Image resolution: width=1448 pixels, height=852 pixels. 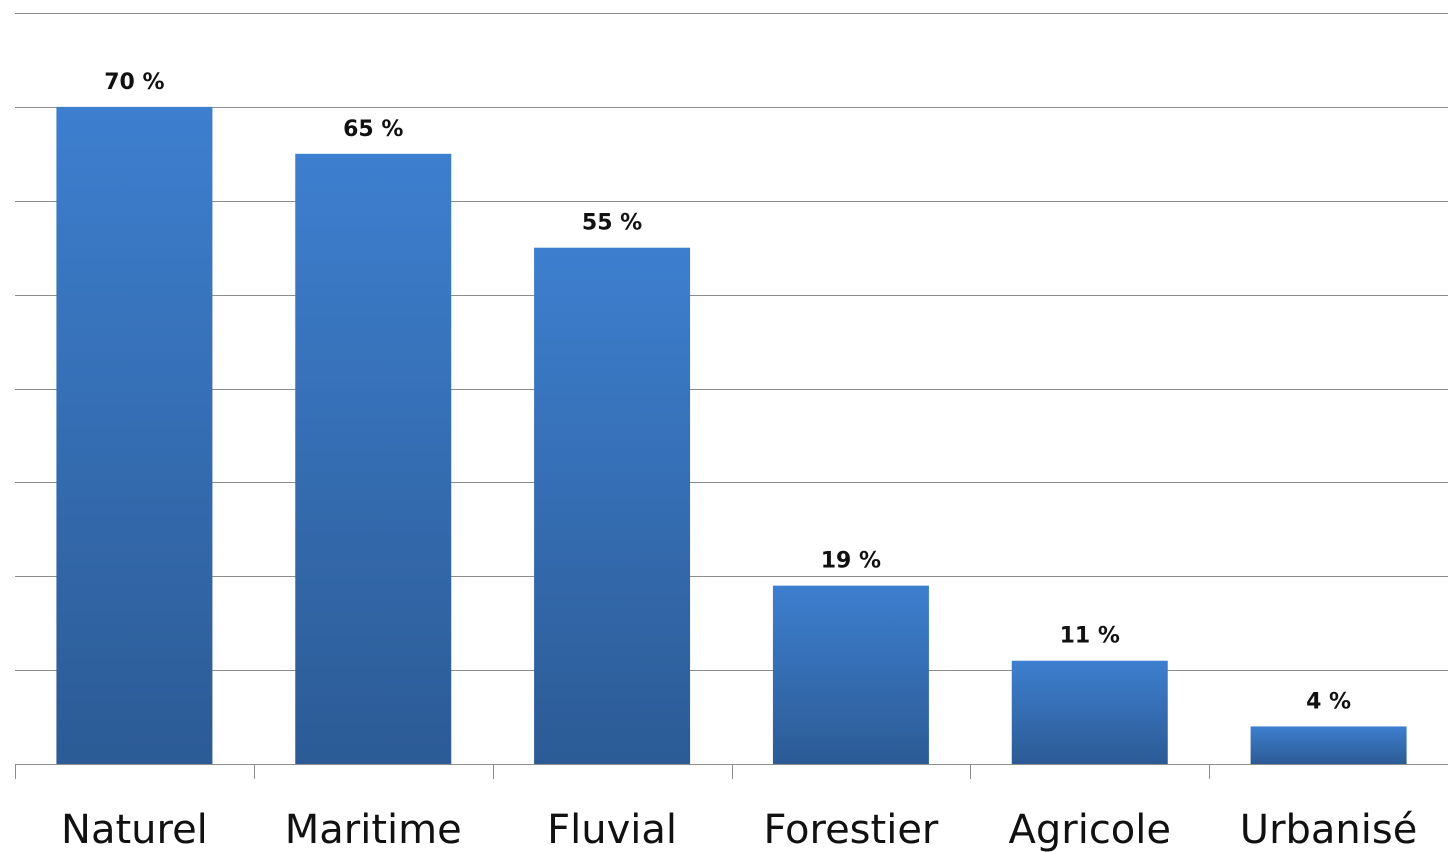 I want to click on category-label: Agricole, so click(x=1090, y=829).